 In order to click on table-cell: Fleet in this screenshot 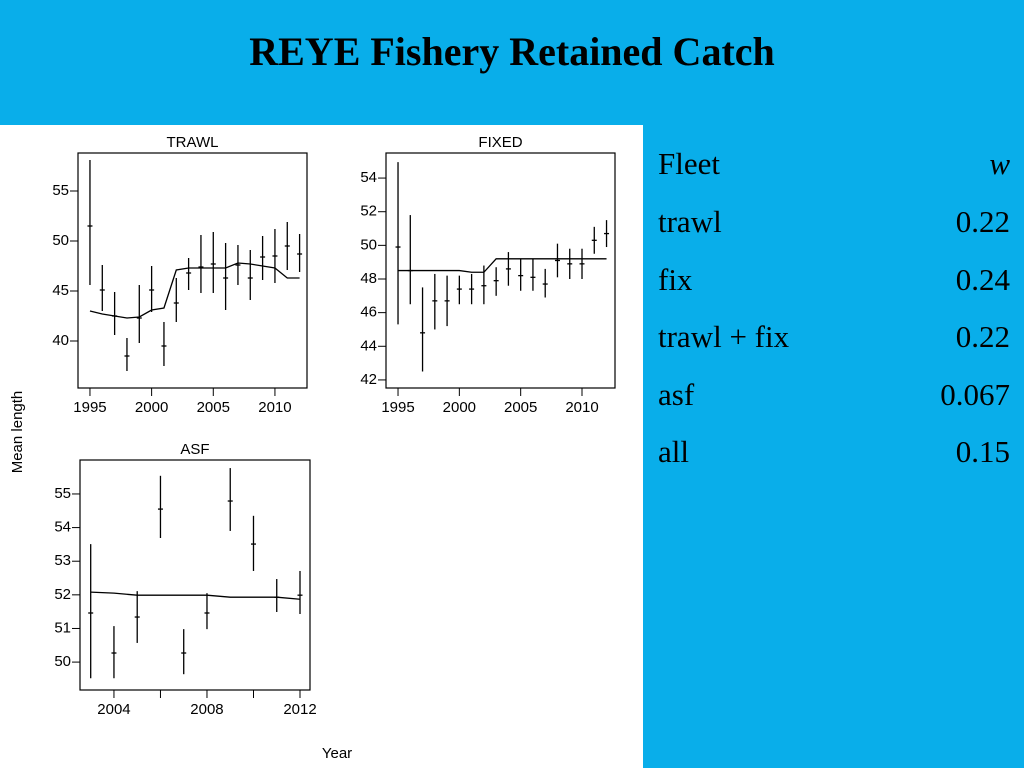, I will do `click(689, 163)`.